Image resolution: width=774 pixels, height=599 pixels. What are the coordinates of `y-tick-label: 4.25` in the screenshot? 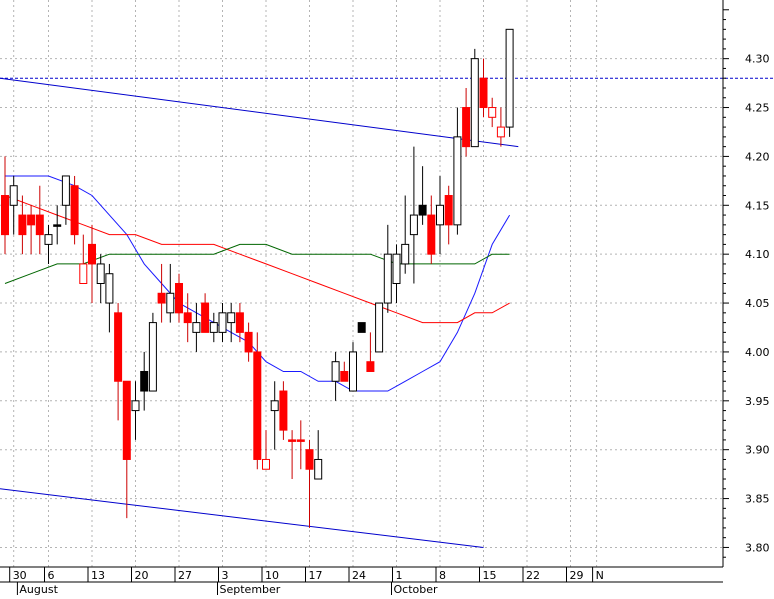 It's located at (757, 108).